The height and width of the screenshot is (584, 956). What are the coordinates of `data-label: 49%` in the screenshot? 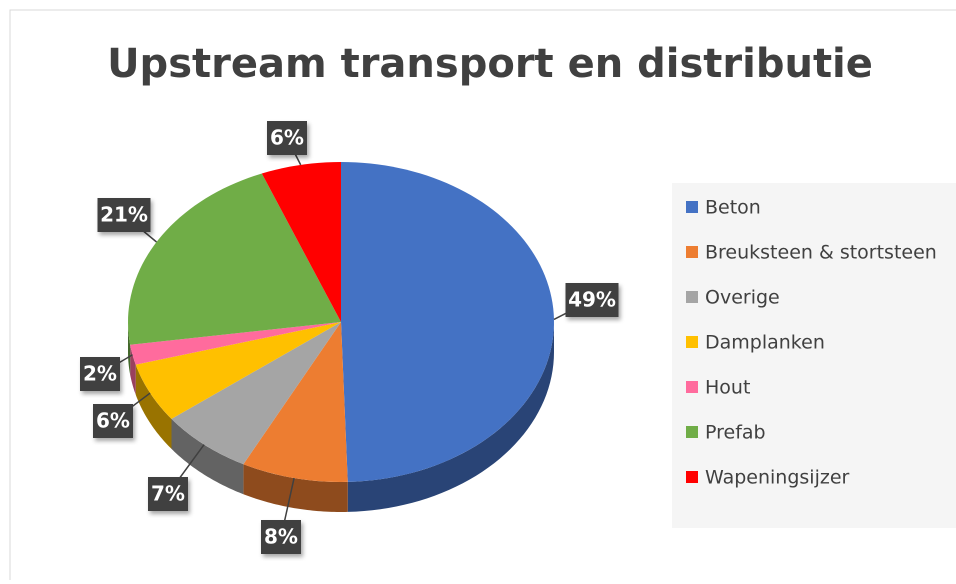 It's located at (592, 300).